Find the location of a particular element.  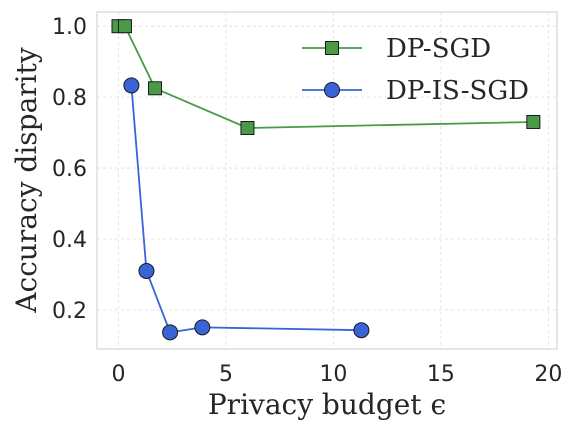

x-axis-ticks: 0 5 10 15 20 is located at coordinates (336, 374).